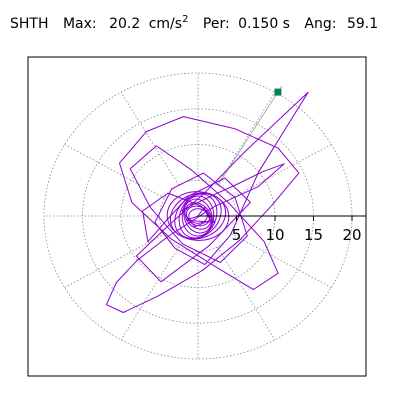 The height and width of the screenshot is (400, 400). I want to click on period-label: Per:, so click(216, 23).